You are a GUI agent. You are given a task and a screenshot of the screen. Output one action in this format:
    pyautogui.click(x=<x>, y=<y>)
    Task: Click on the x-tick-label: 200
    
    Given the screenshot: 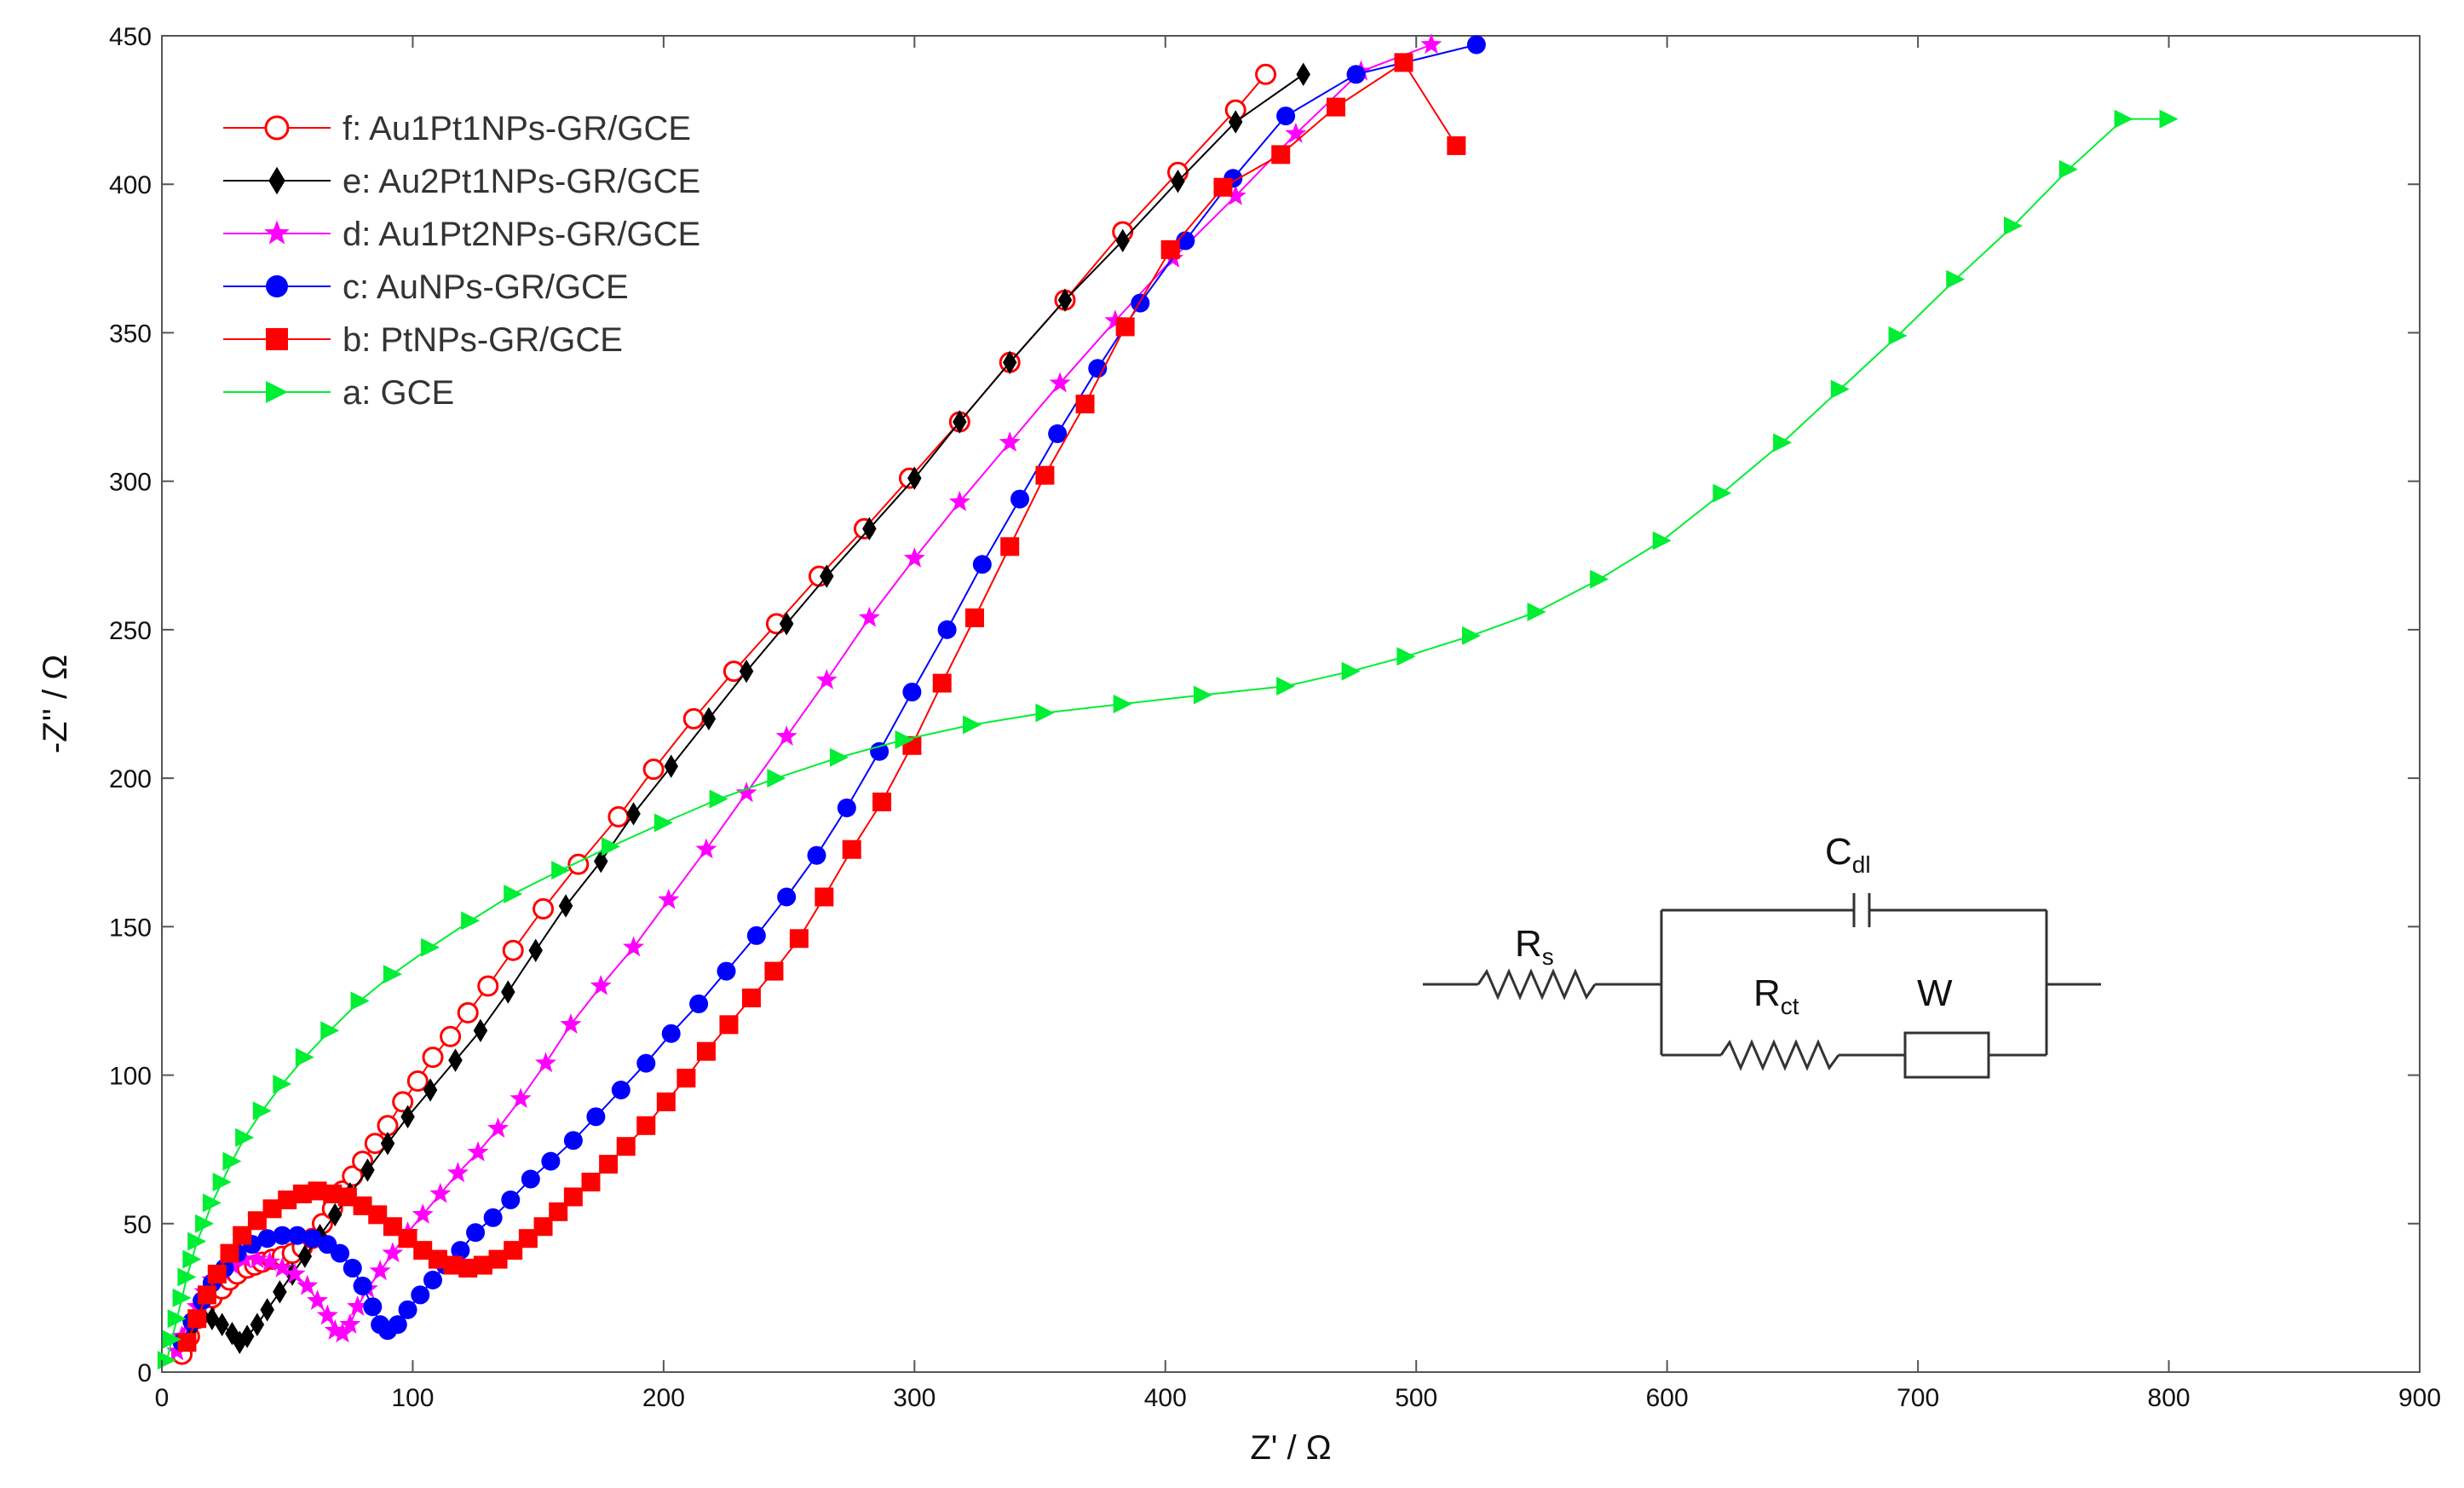 What is the action you would take?
    pyautogui.click(x=663, y=1398)
    